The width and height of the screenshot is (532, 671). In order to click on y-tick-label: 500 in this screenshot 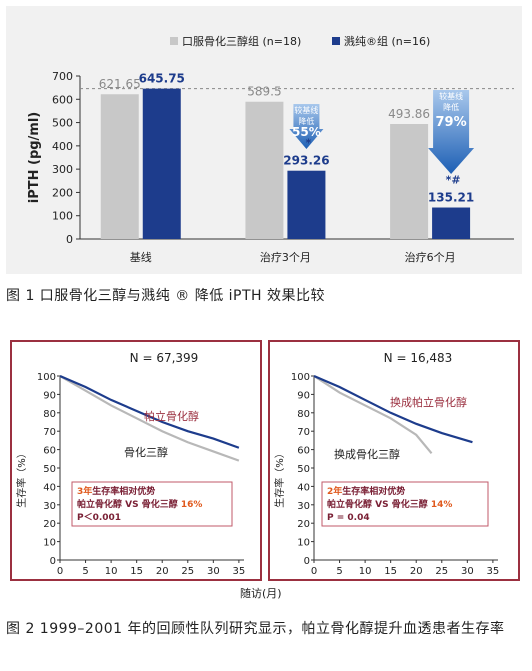, I will do `click(62, 123)`.